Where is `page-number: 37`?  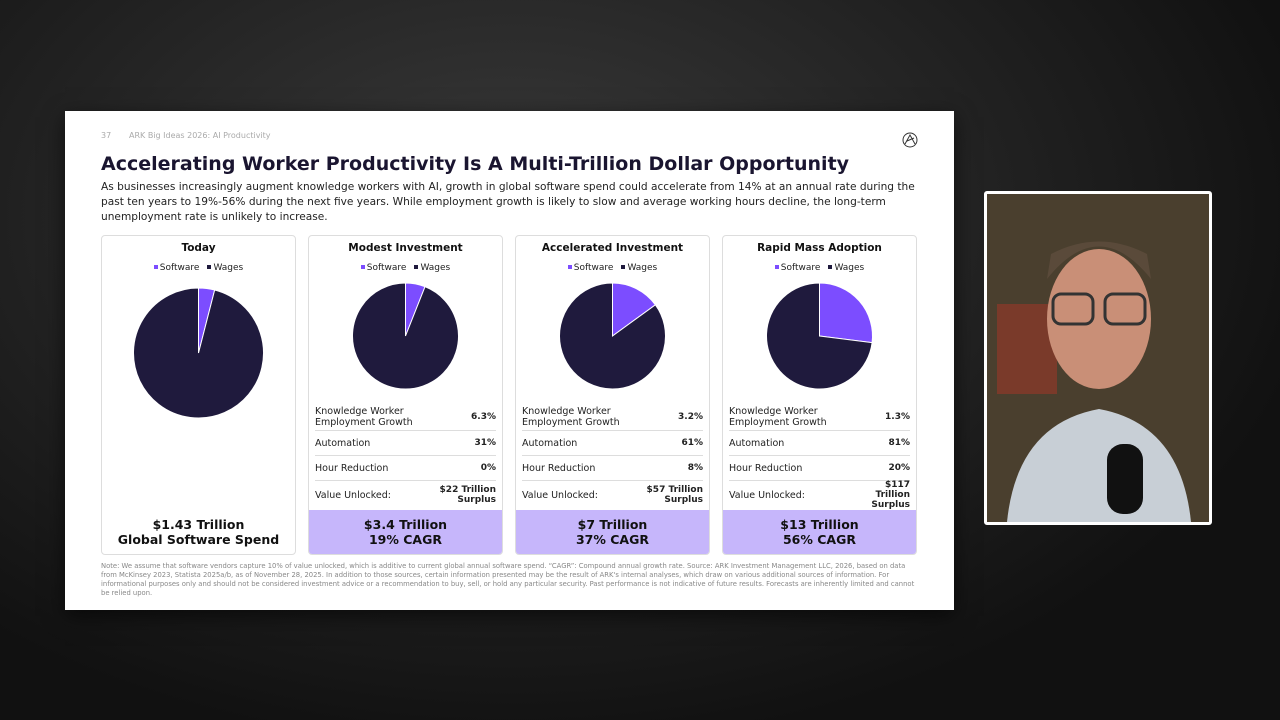 page-number: 37 is located at coordinates (106, 135).